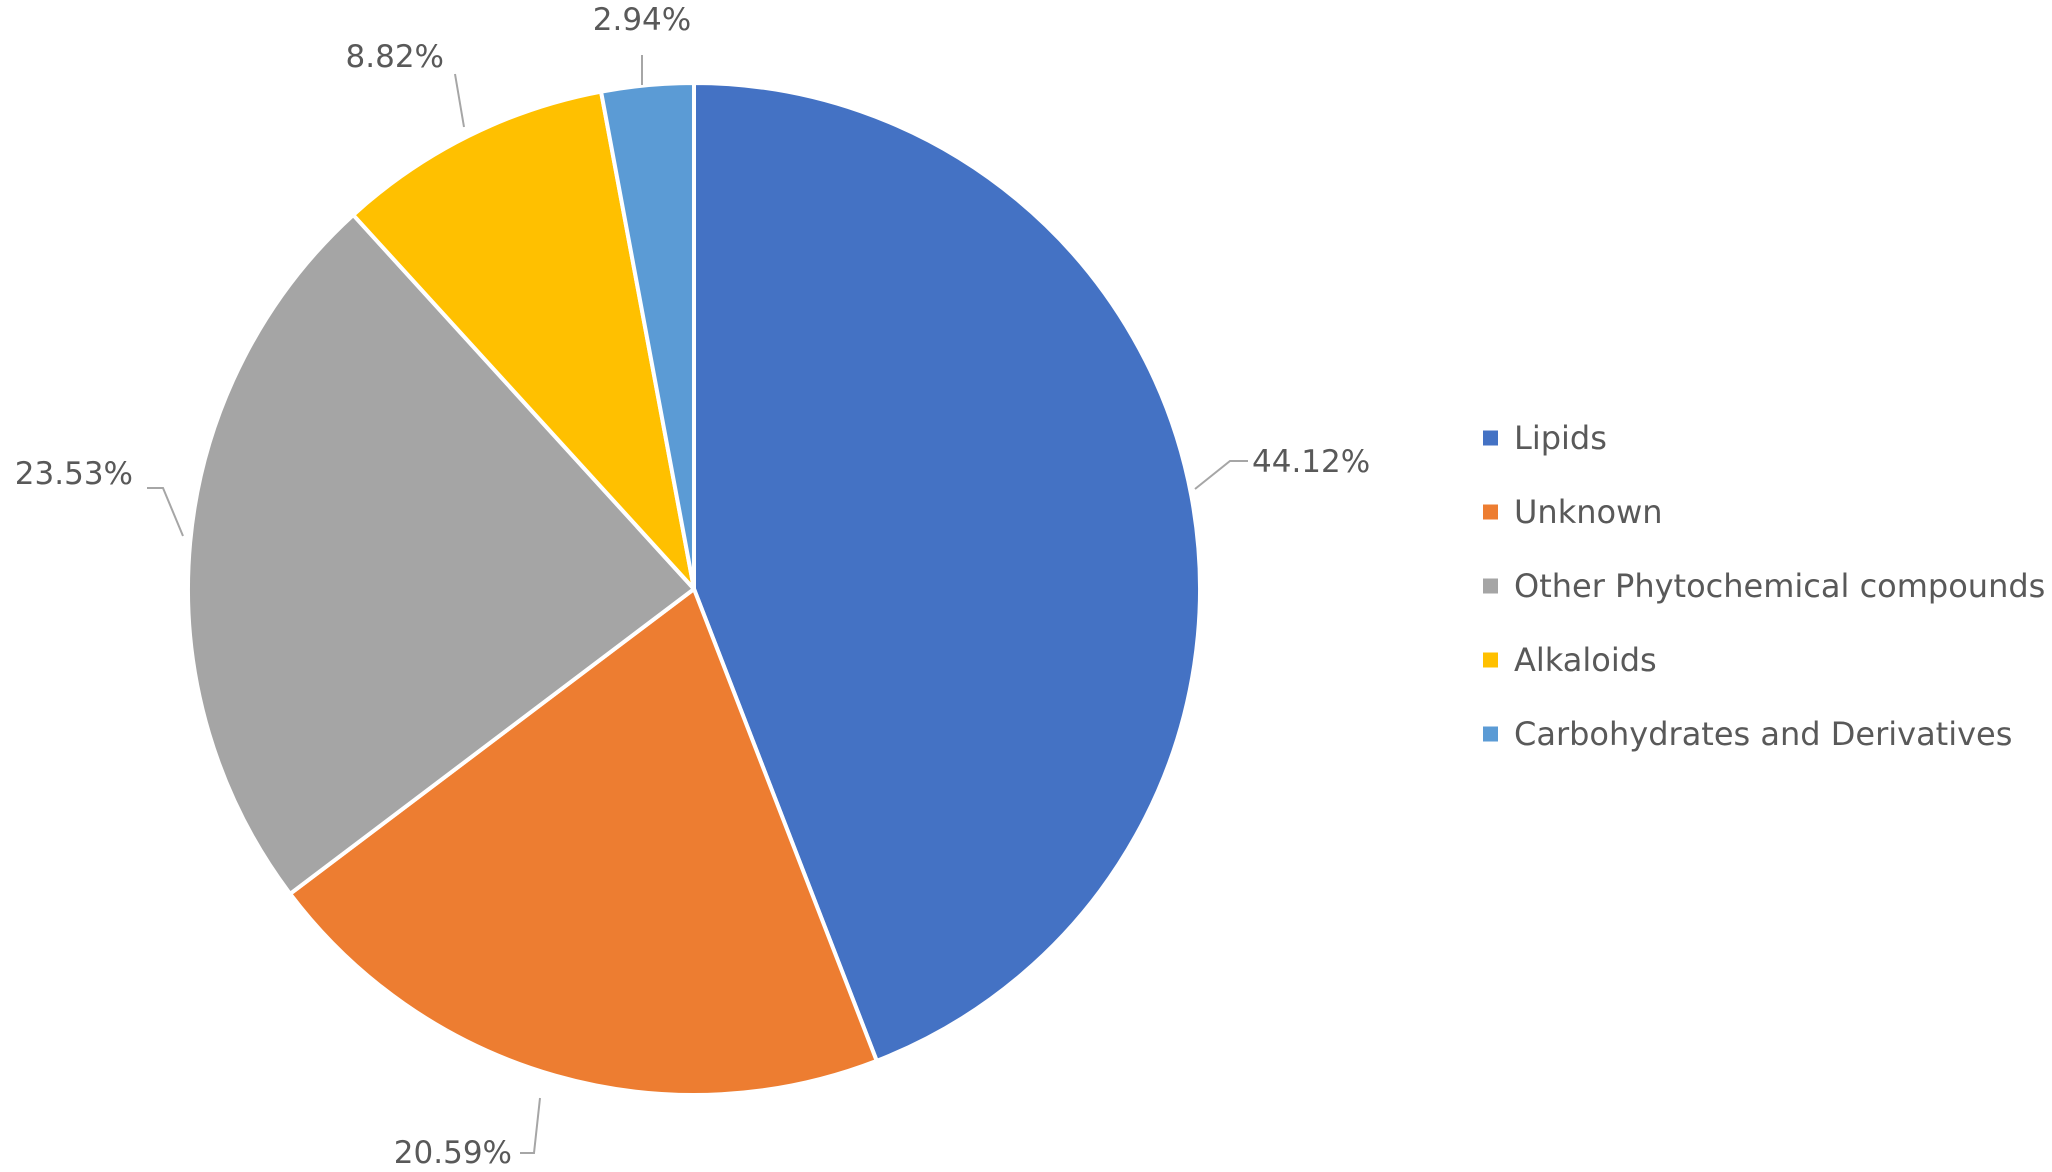  What do you see at coordinates (1560, 438) in the screenshot?
I see `legend-label: Lipids` at bounding box center [1560, 438].